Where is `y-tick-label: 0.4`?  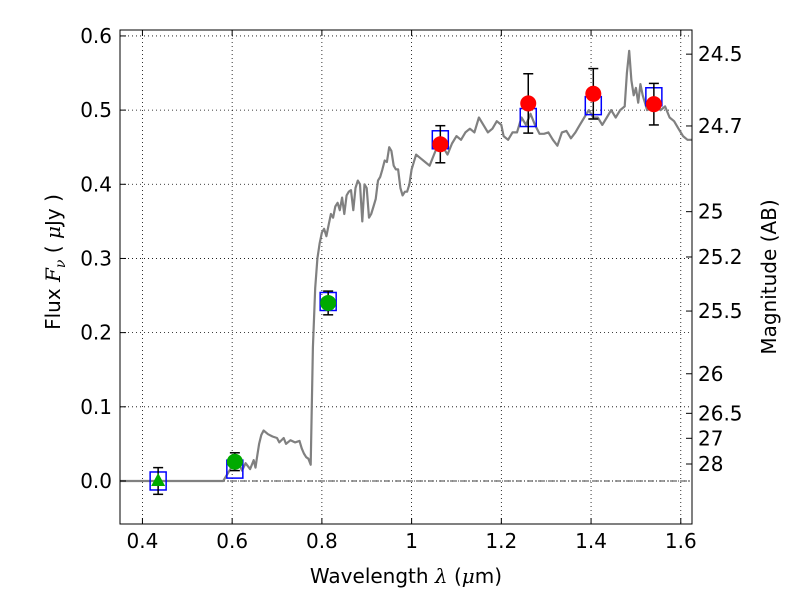 y-tick-label: 0.4 is located at coordinates (96, 184).